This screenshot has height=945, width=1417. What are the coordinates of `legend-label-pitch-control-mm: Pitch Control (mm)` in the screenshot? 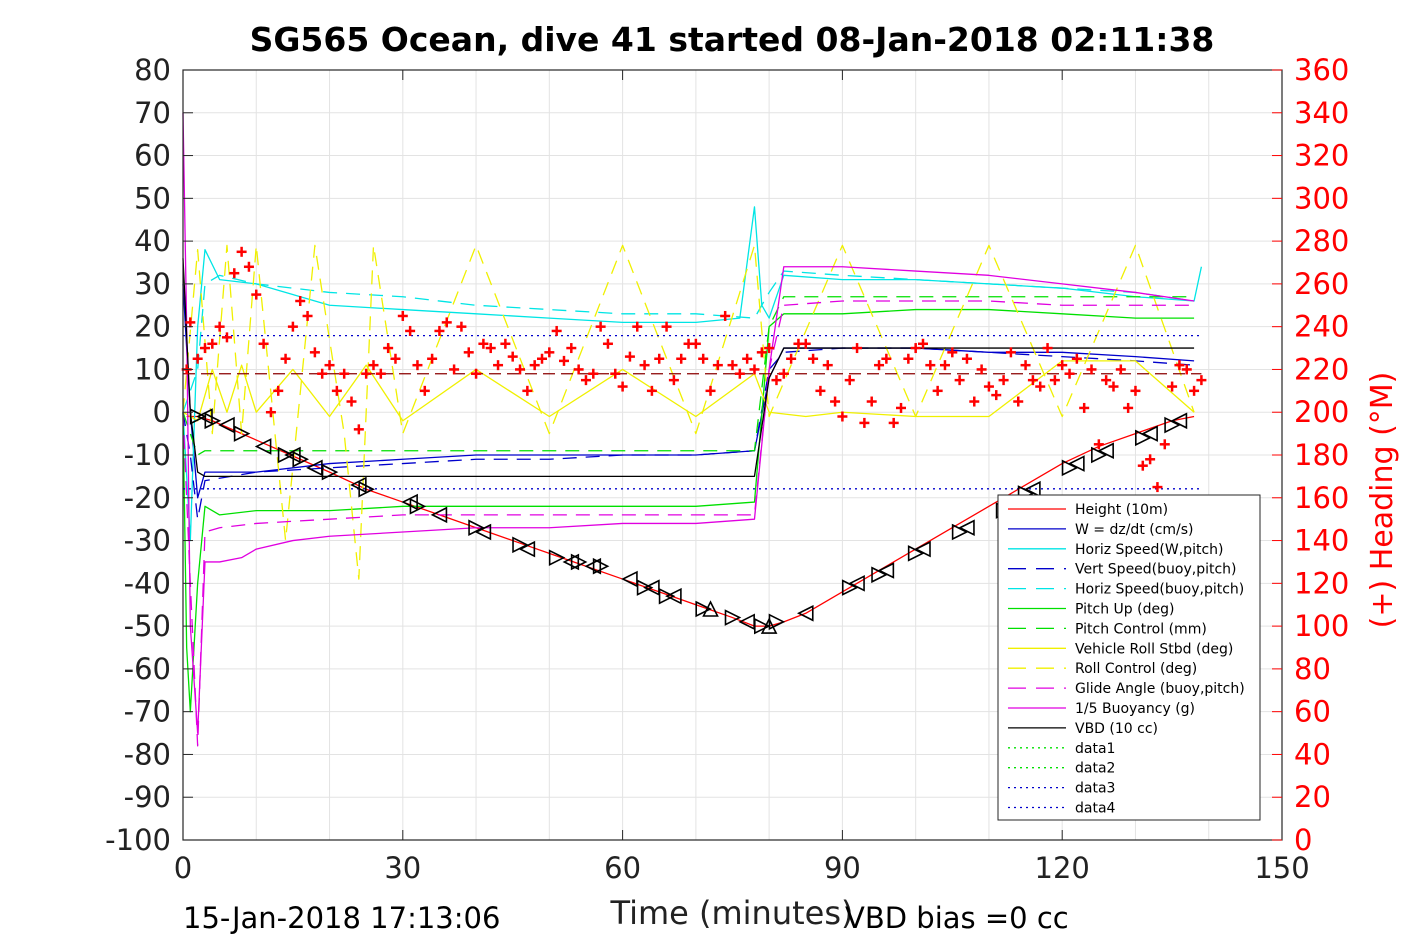 It's located at (1141, 629).